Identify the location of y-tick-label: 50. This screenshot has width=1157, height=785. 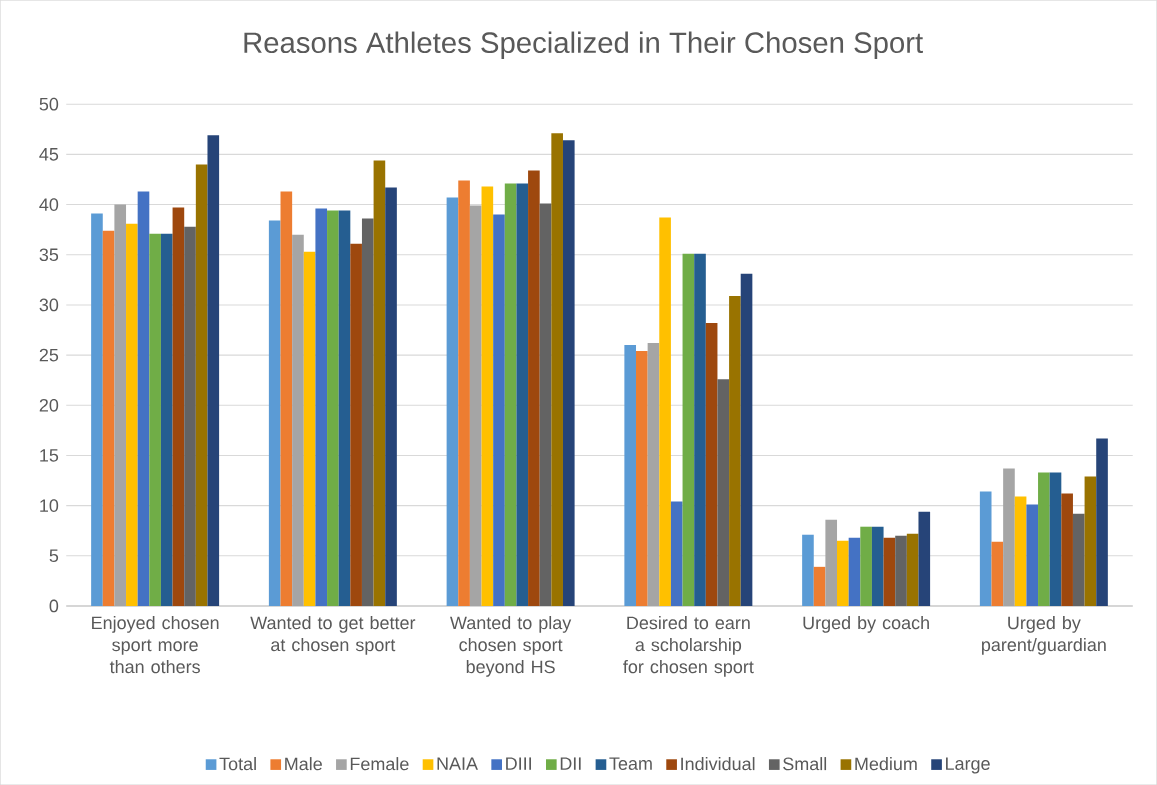
(49, 104).